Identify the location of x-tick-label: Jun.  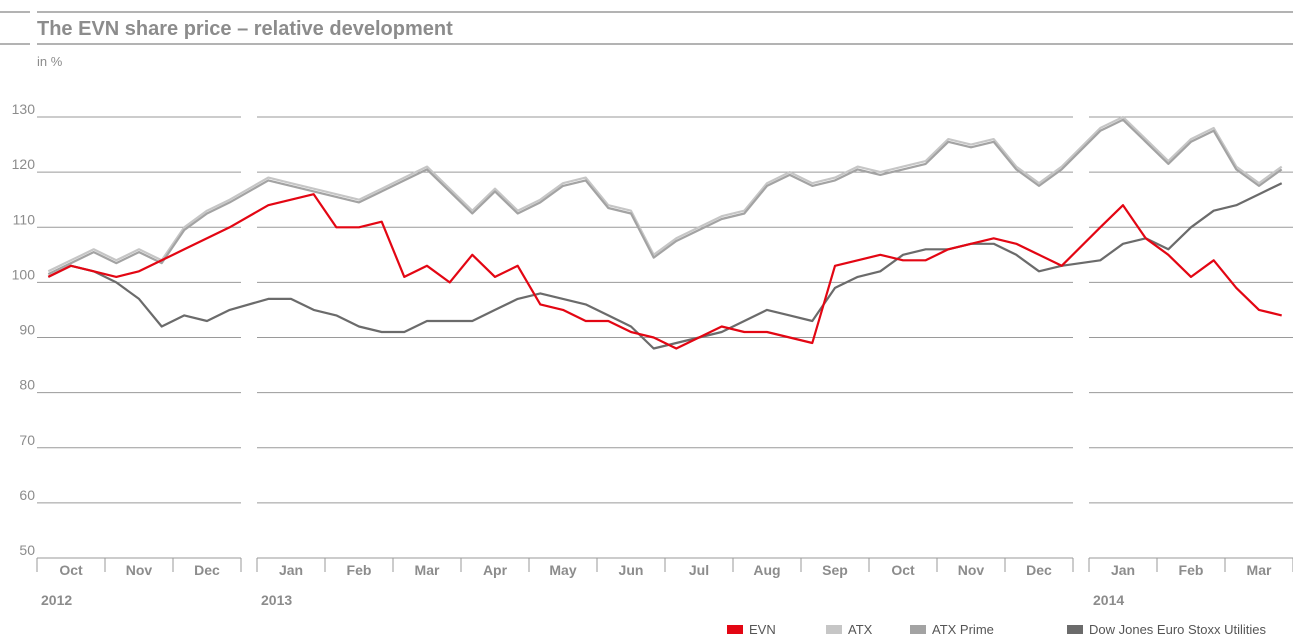
(631, 570).